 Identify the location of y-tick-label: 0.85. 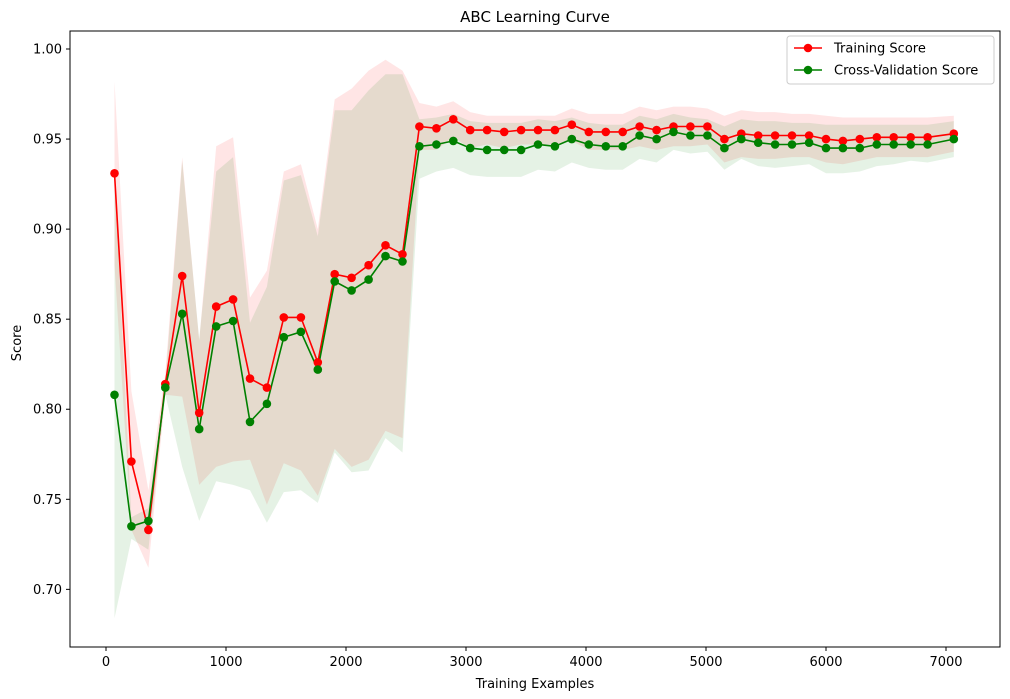
(47, 320).